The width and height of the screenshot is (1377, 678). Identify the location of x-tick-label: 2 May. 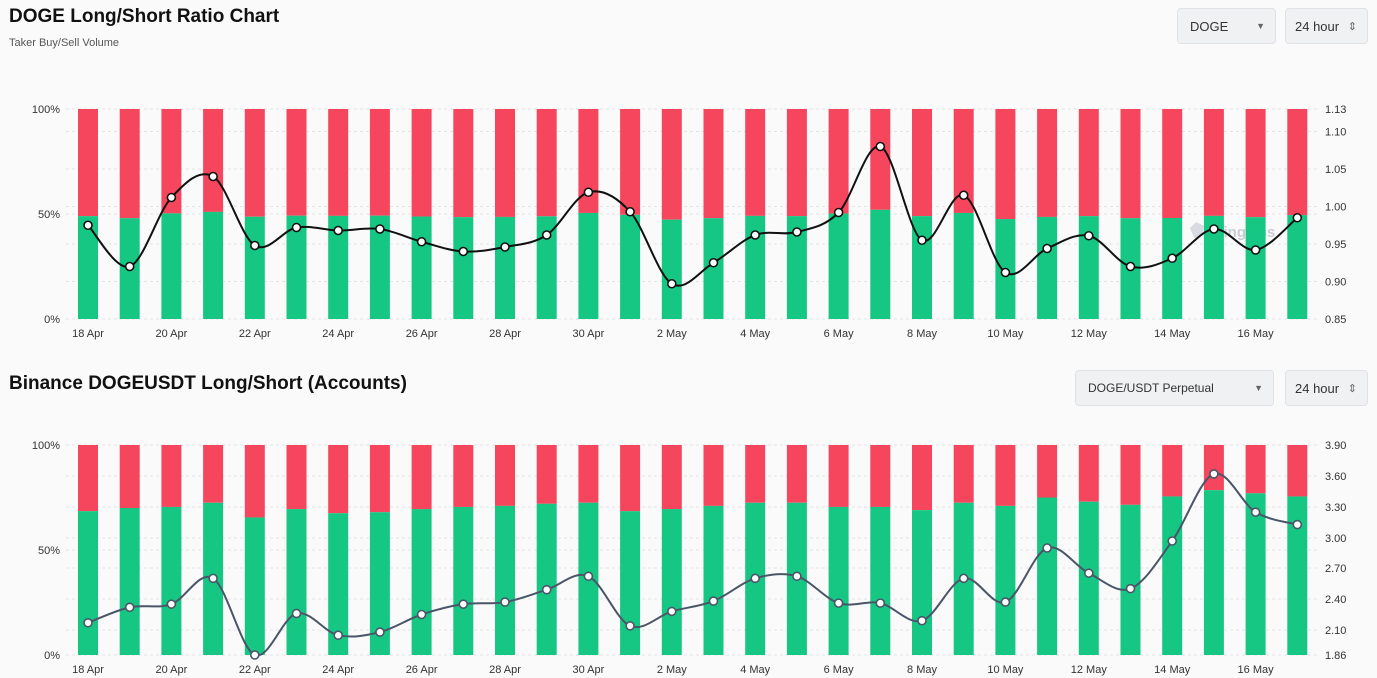
(672, 334).